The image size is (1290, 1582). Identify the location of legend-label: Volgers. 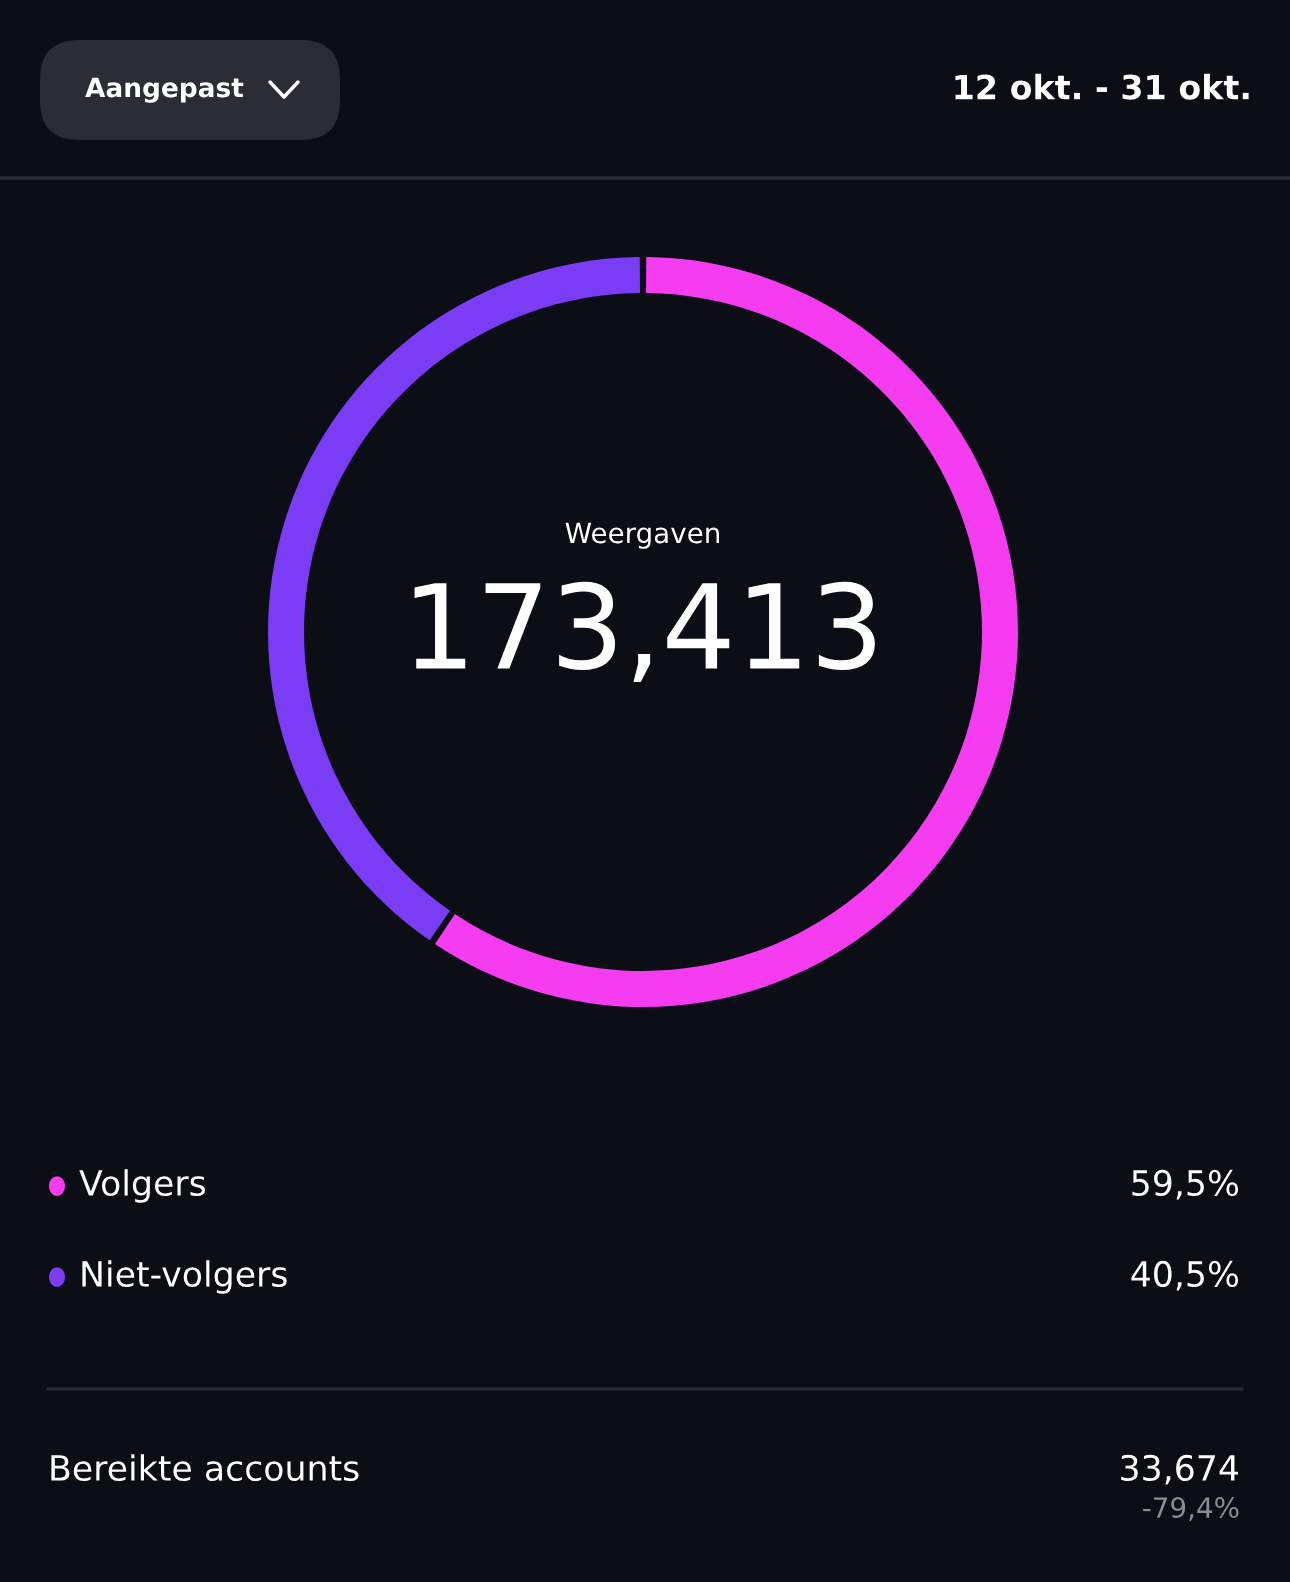
(142, 1186).